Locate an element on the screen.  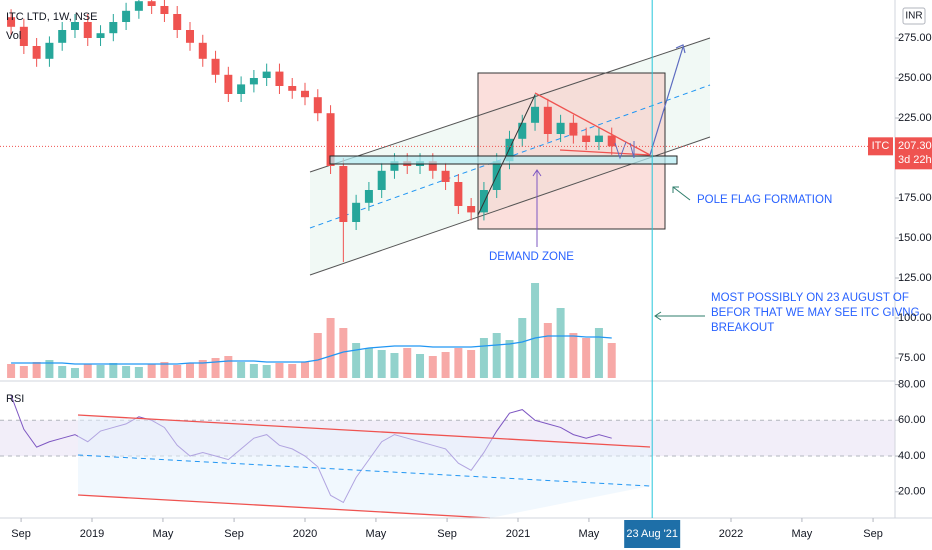
x-tick-label: 2022 is located at coordinates (731, 534).